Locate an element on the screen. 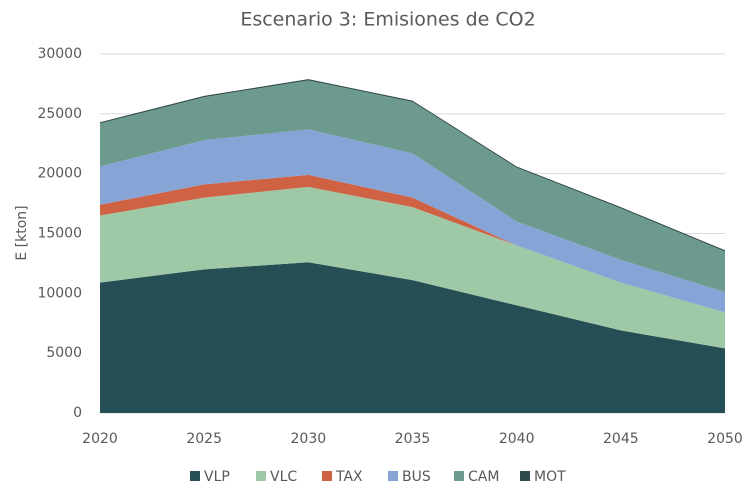 Image resolution: width=744 pixels, height=491 pixels. y-tick-label: 0 is located at coordinates (77, 413).